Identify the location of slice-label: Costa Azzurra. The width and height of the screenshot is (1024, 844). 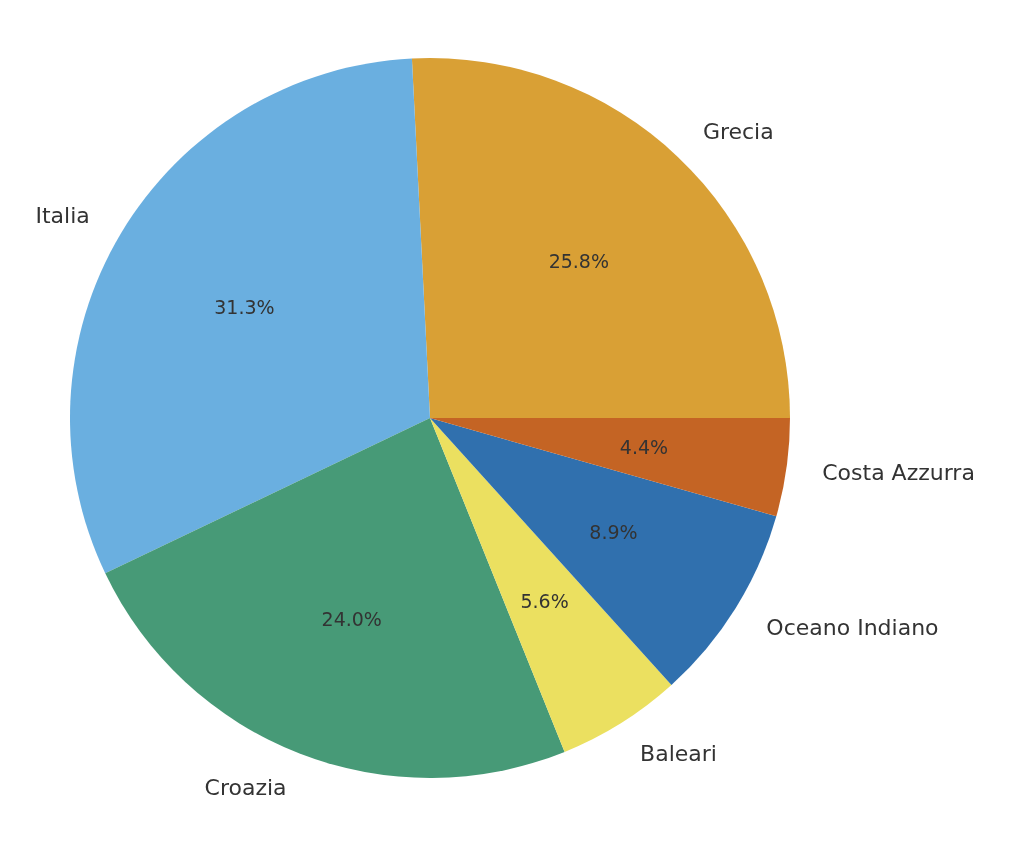
(898, 473).